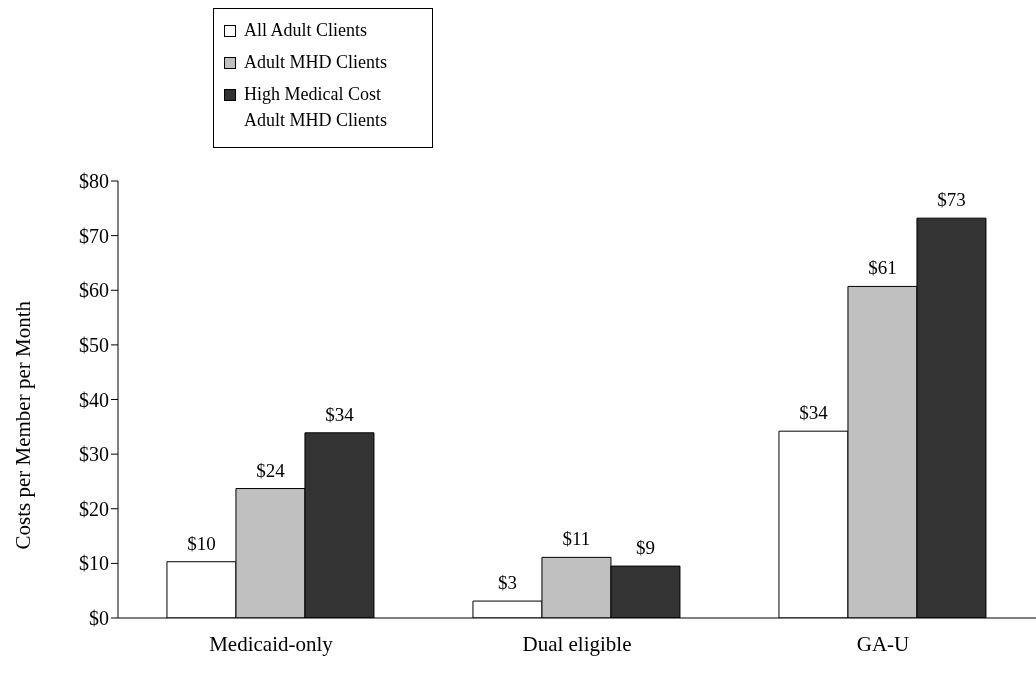 The width and height of the screenshot is (1036, 675). What do you see at coordinates (94, 399) in the screenshot?
I see `y-tick-label: $40` at bounding box center [94, 399].